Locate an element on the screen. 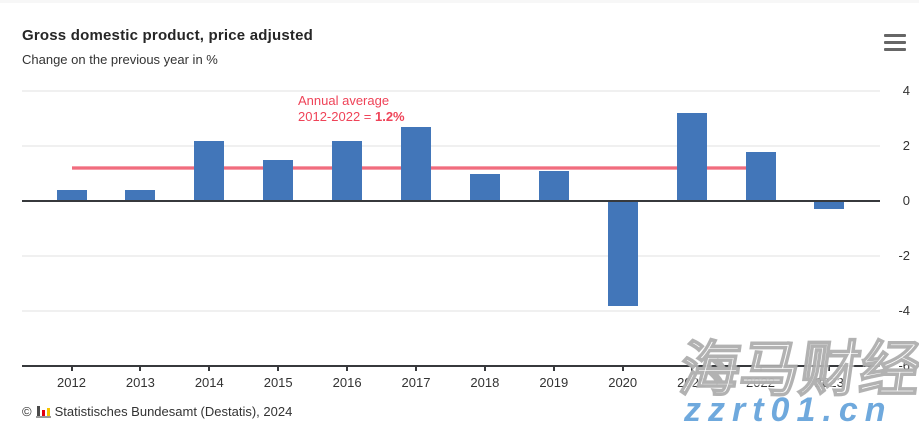 The height and width of the screenshot is (430, 919). bar-2014 is located at coordinates (209, 170).